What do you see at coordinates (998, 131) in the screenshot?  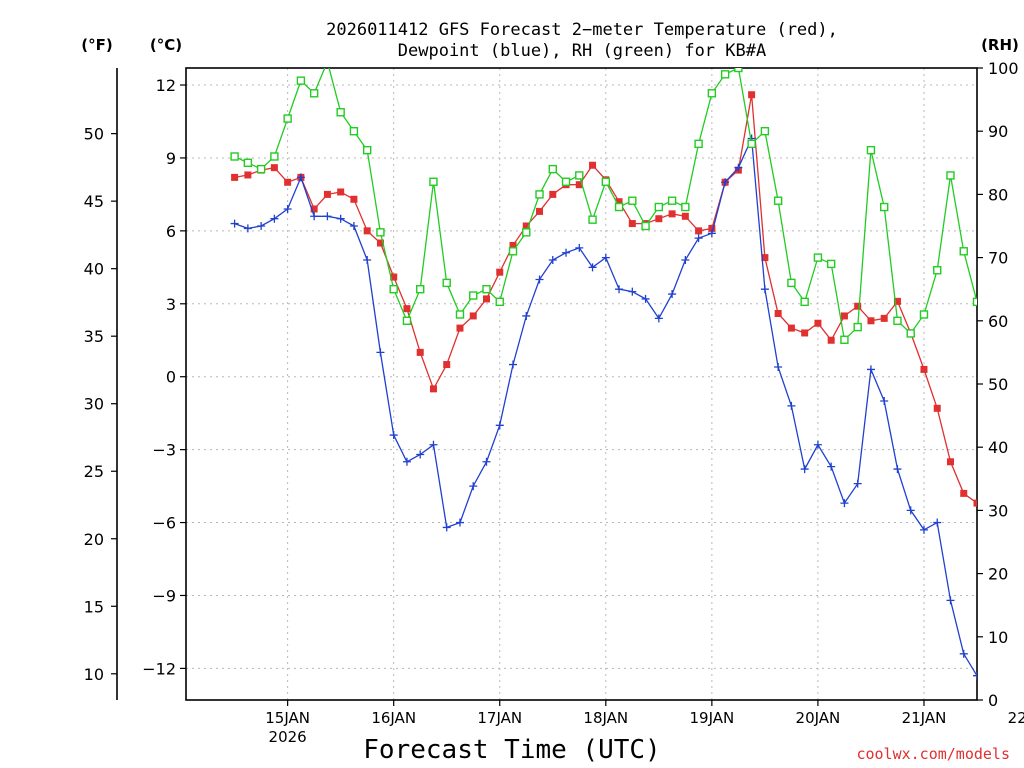 I see `rh-tick-label: 90` at bounding box center [998, 131].